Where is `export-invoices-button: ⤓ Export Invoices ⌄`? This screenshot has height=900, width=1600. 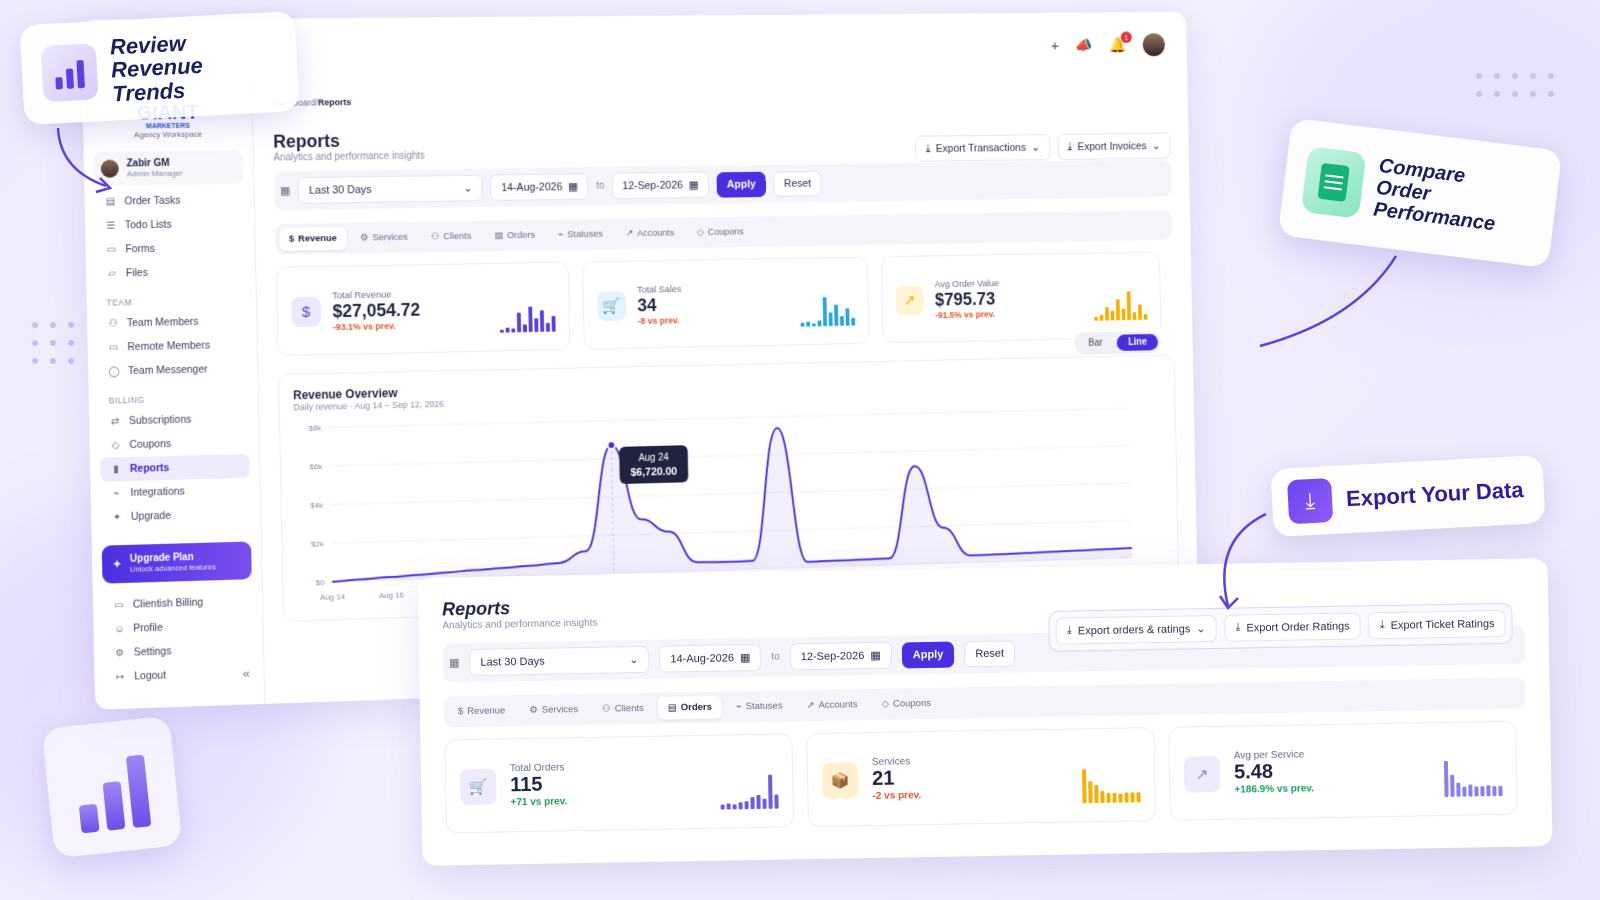 export-invoices-button: ⤓ Export Invoices ⌄ is located at coordinates (1114, 146).